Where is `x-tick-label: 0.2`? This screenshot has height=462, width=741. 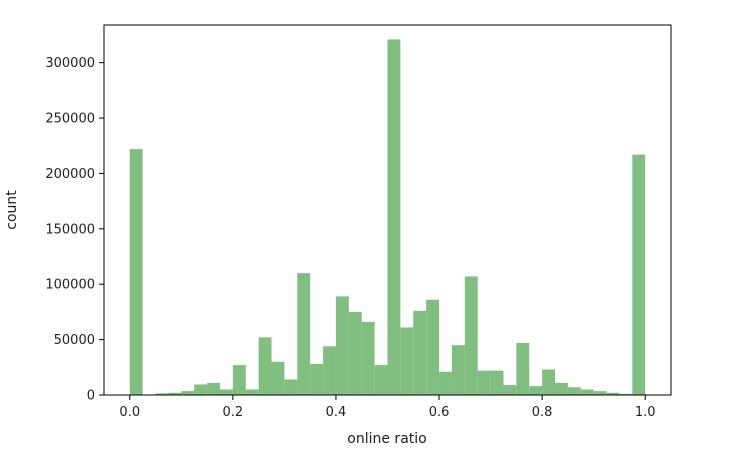 x-tick-label: 0.2 is located at coordinates (233, 412).